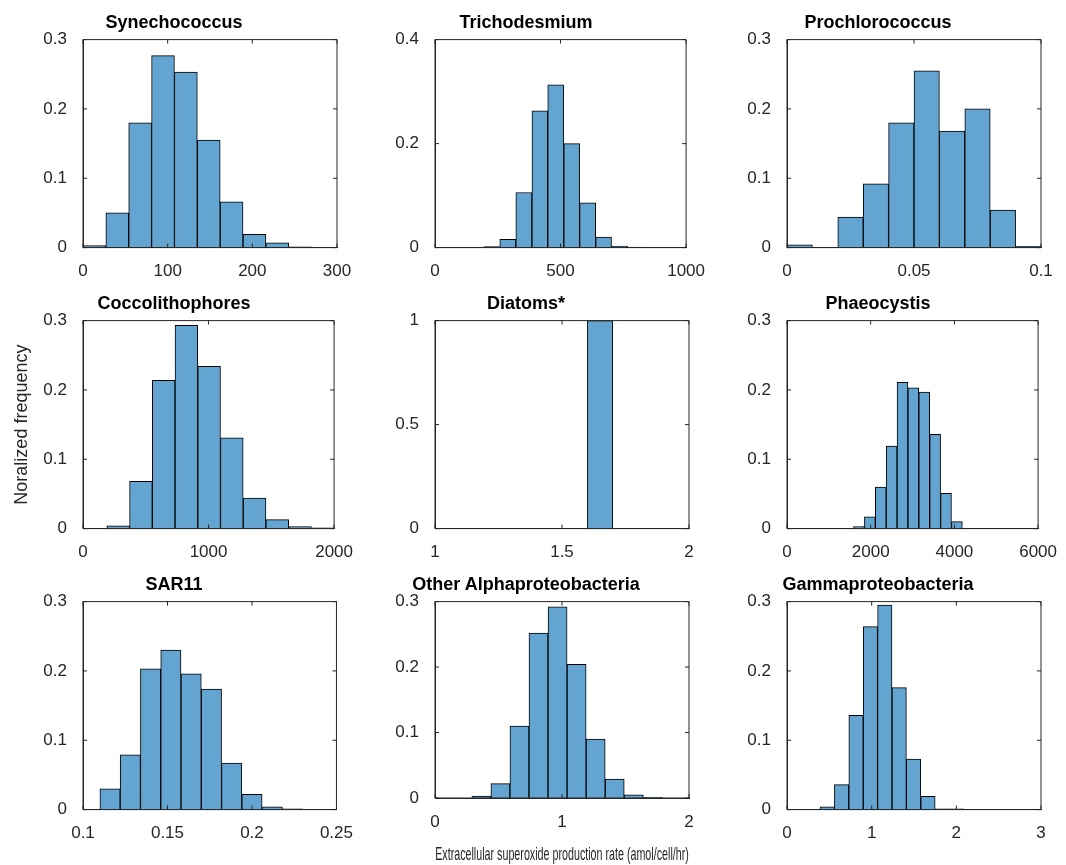 This screenshot has height=865, width=1066. Describe the element at coordinates (526, 583) in the screenshot. I see `chart-title: Other Alphaproteobacteria` at that location.